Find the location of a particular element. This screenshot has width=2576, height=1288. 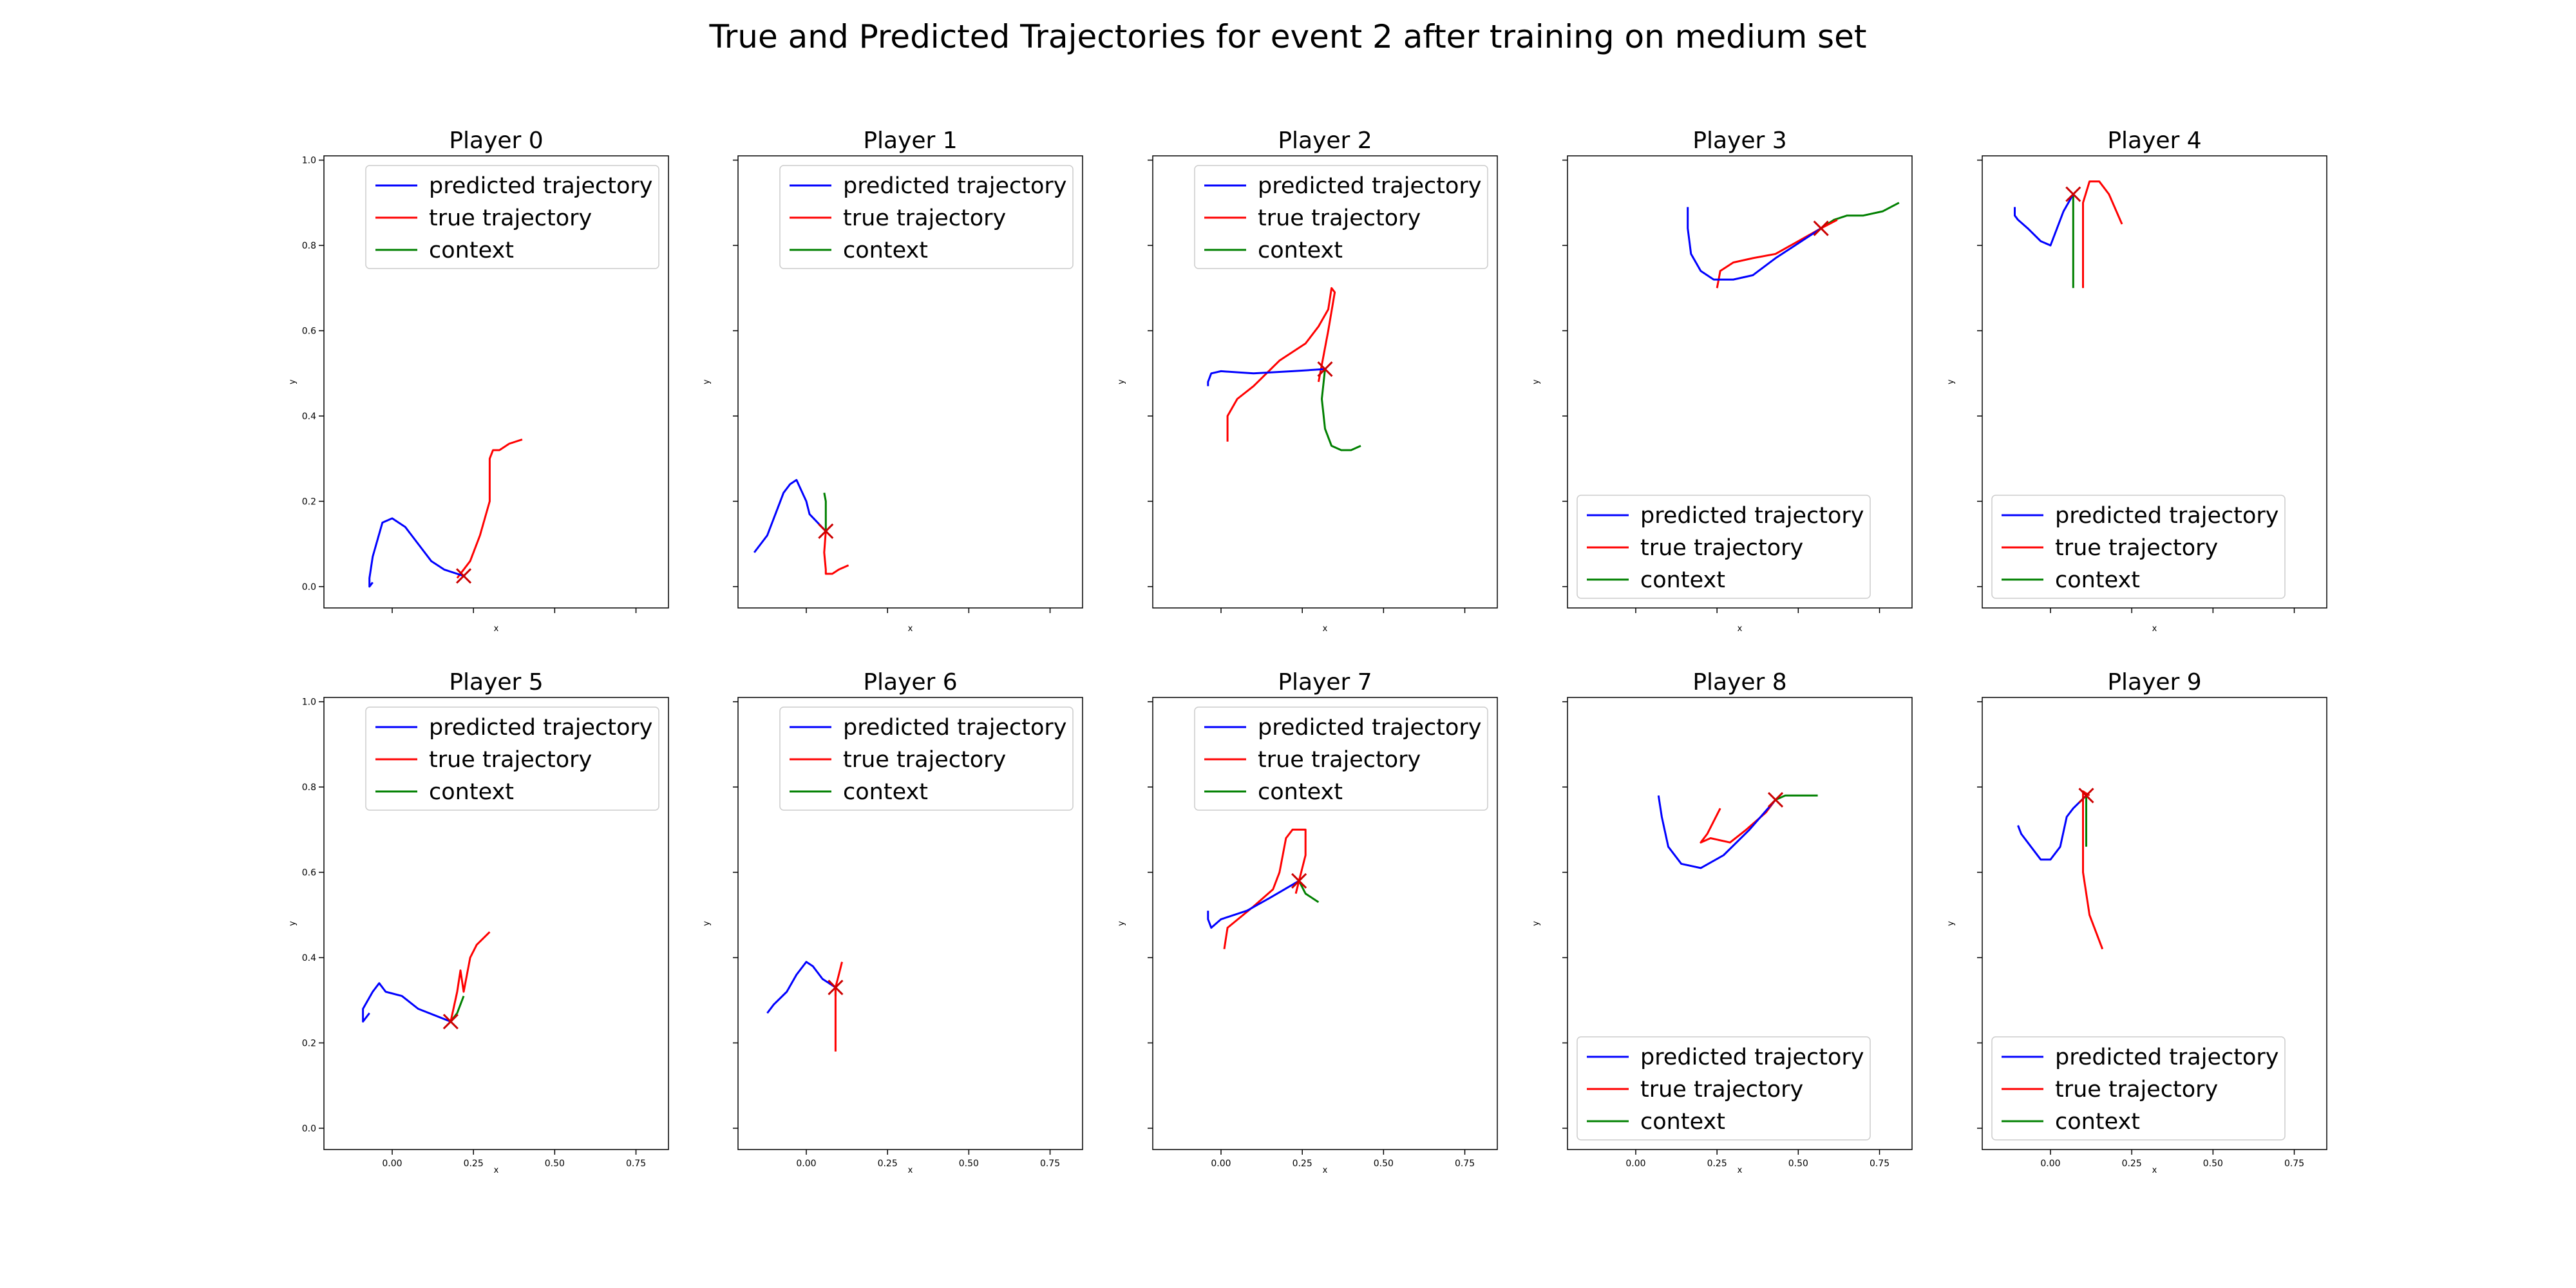

subplot-title: Player 8 is located at coordinates (1739, 683).